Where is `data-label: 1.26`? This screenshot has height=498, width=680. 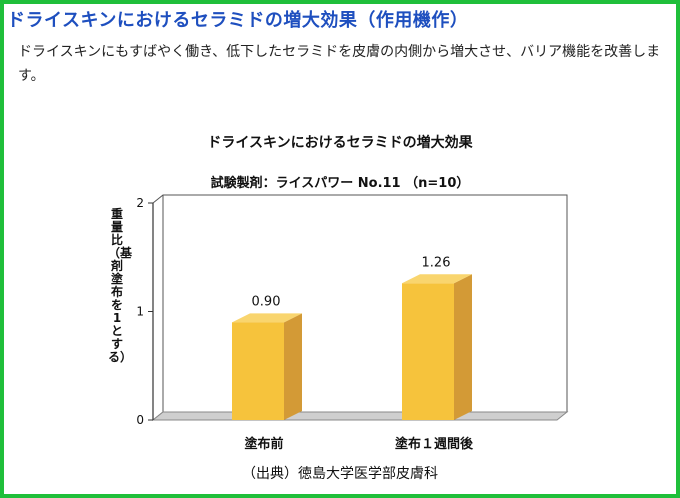
data-label: 1.26 is located at coordinates (436, 262).